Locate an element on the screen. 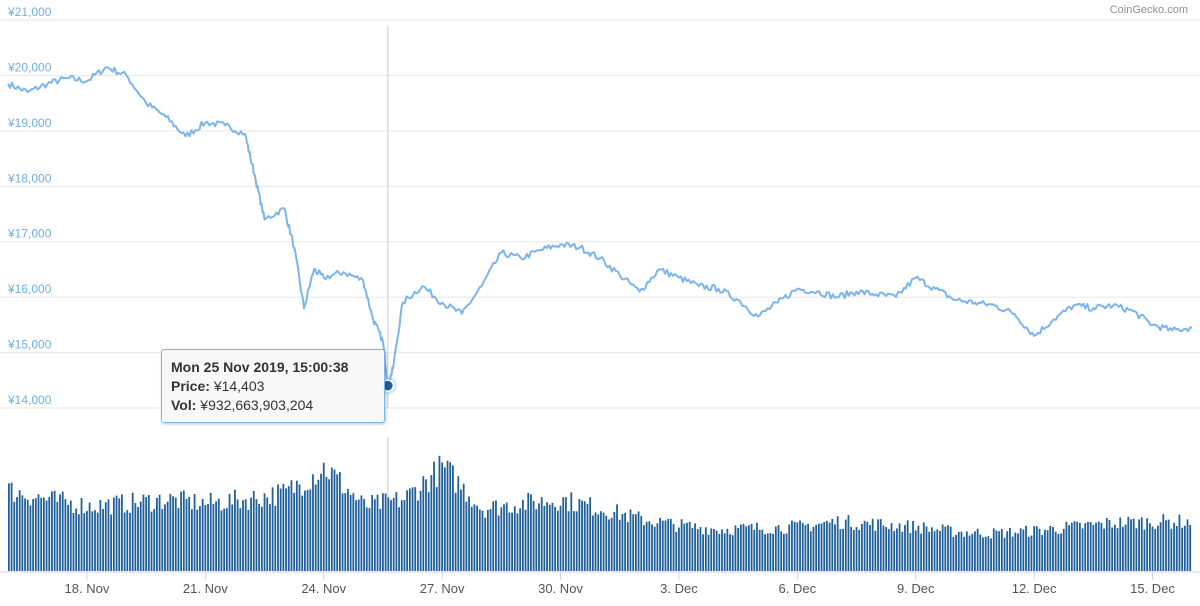 Image resolution: width=1200 pixels, height=606 pixels. y-tick-label: ¥17,000 is located at coordinates (29, 234).